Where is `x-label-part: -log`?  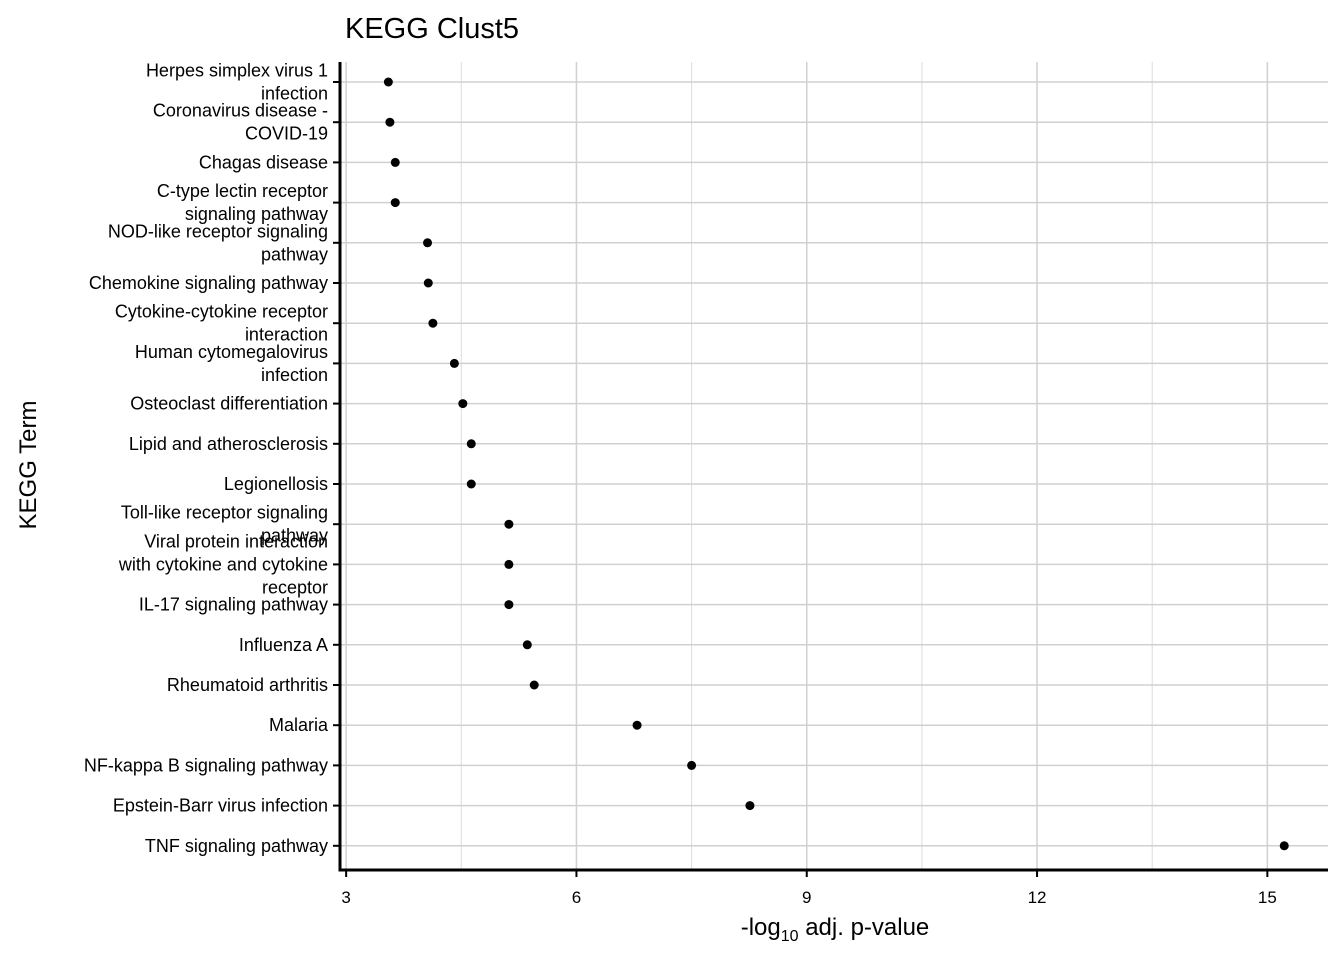
x-label-part: -log is located at coordinates (761, 927).